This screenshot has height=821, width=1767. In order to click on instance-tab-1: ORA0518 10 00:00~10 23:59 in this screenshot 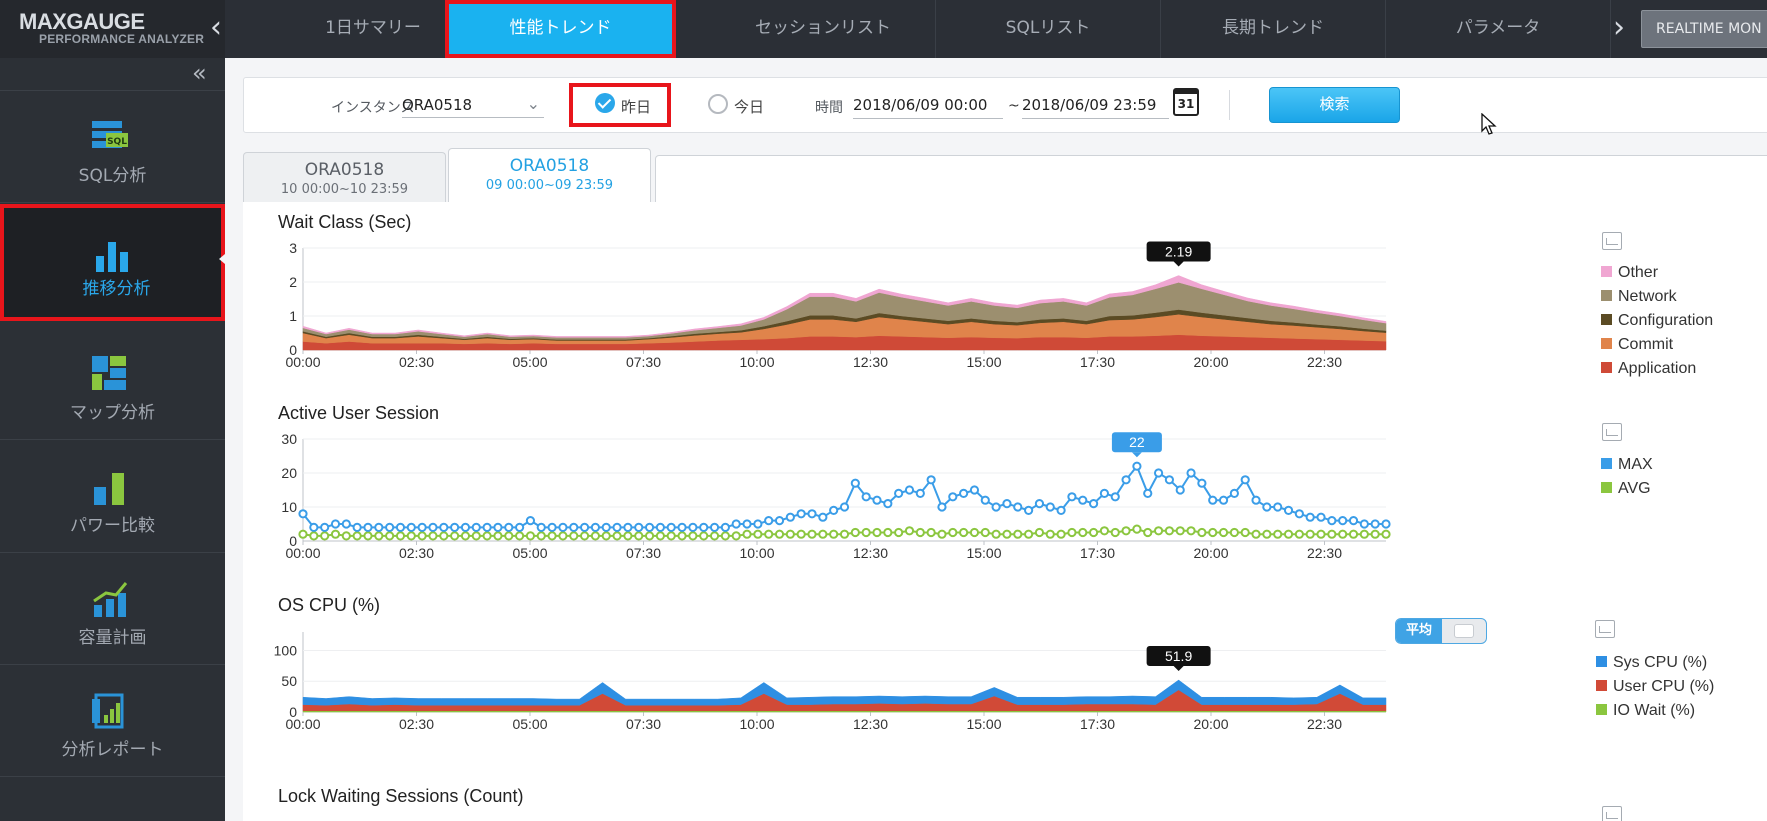, I will do `click(344, 177)`.